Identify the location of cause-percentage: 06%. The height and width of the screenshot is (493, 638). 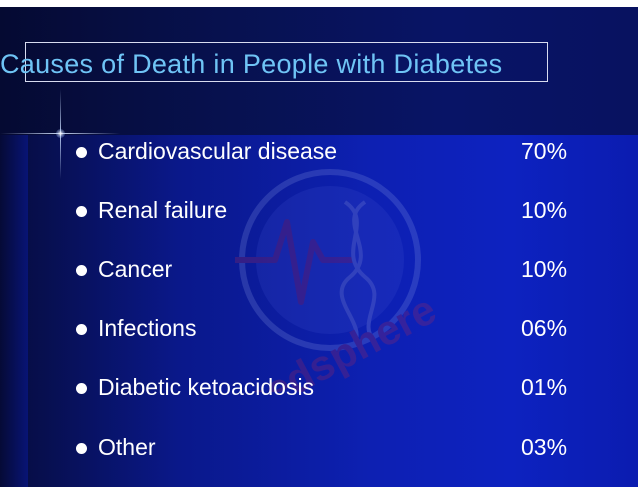
(544, 328).